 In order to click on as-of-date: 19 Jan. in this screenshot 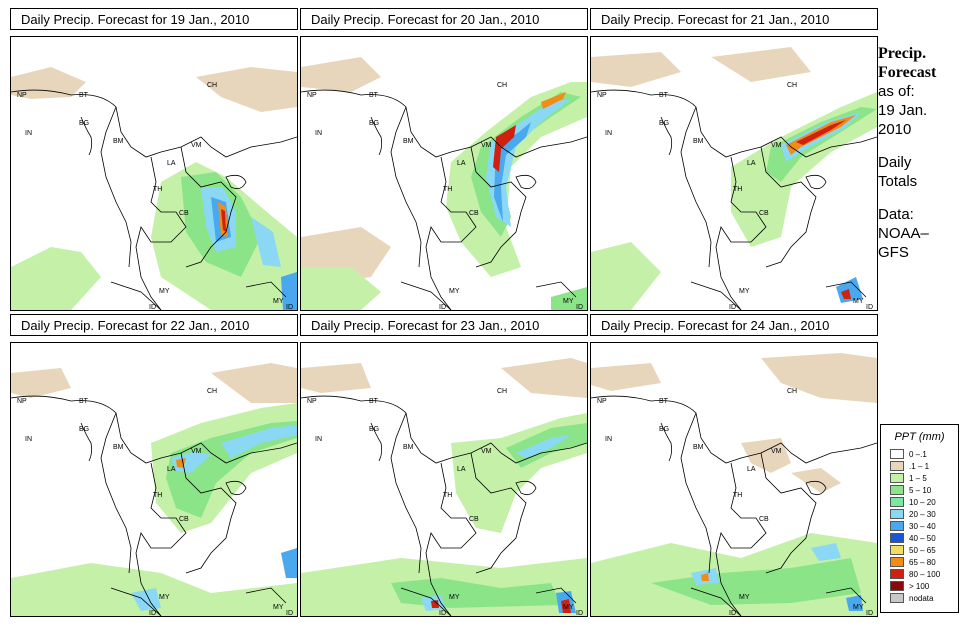, I will do `click(903, 110)`.